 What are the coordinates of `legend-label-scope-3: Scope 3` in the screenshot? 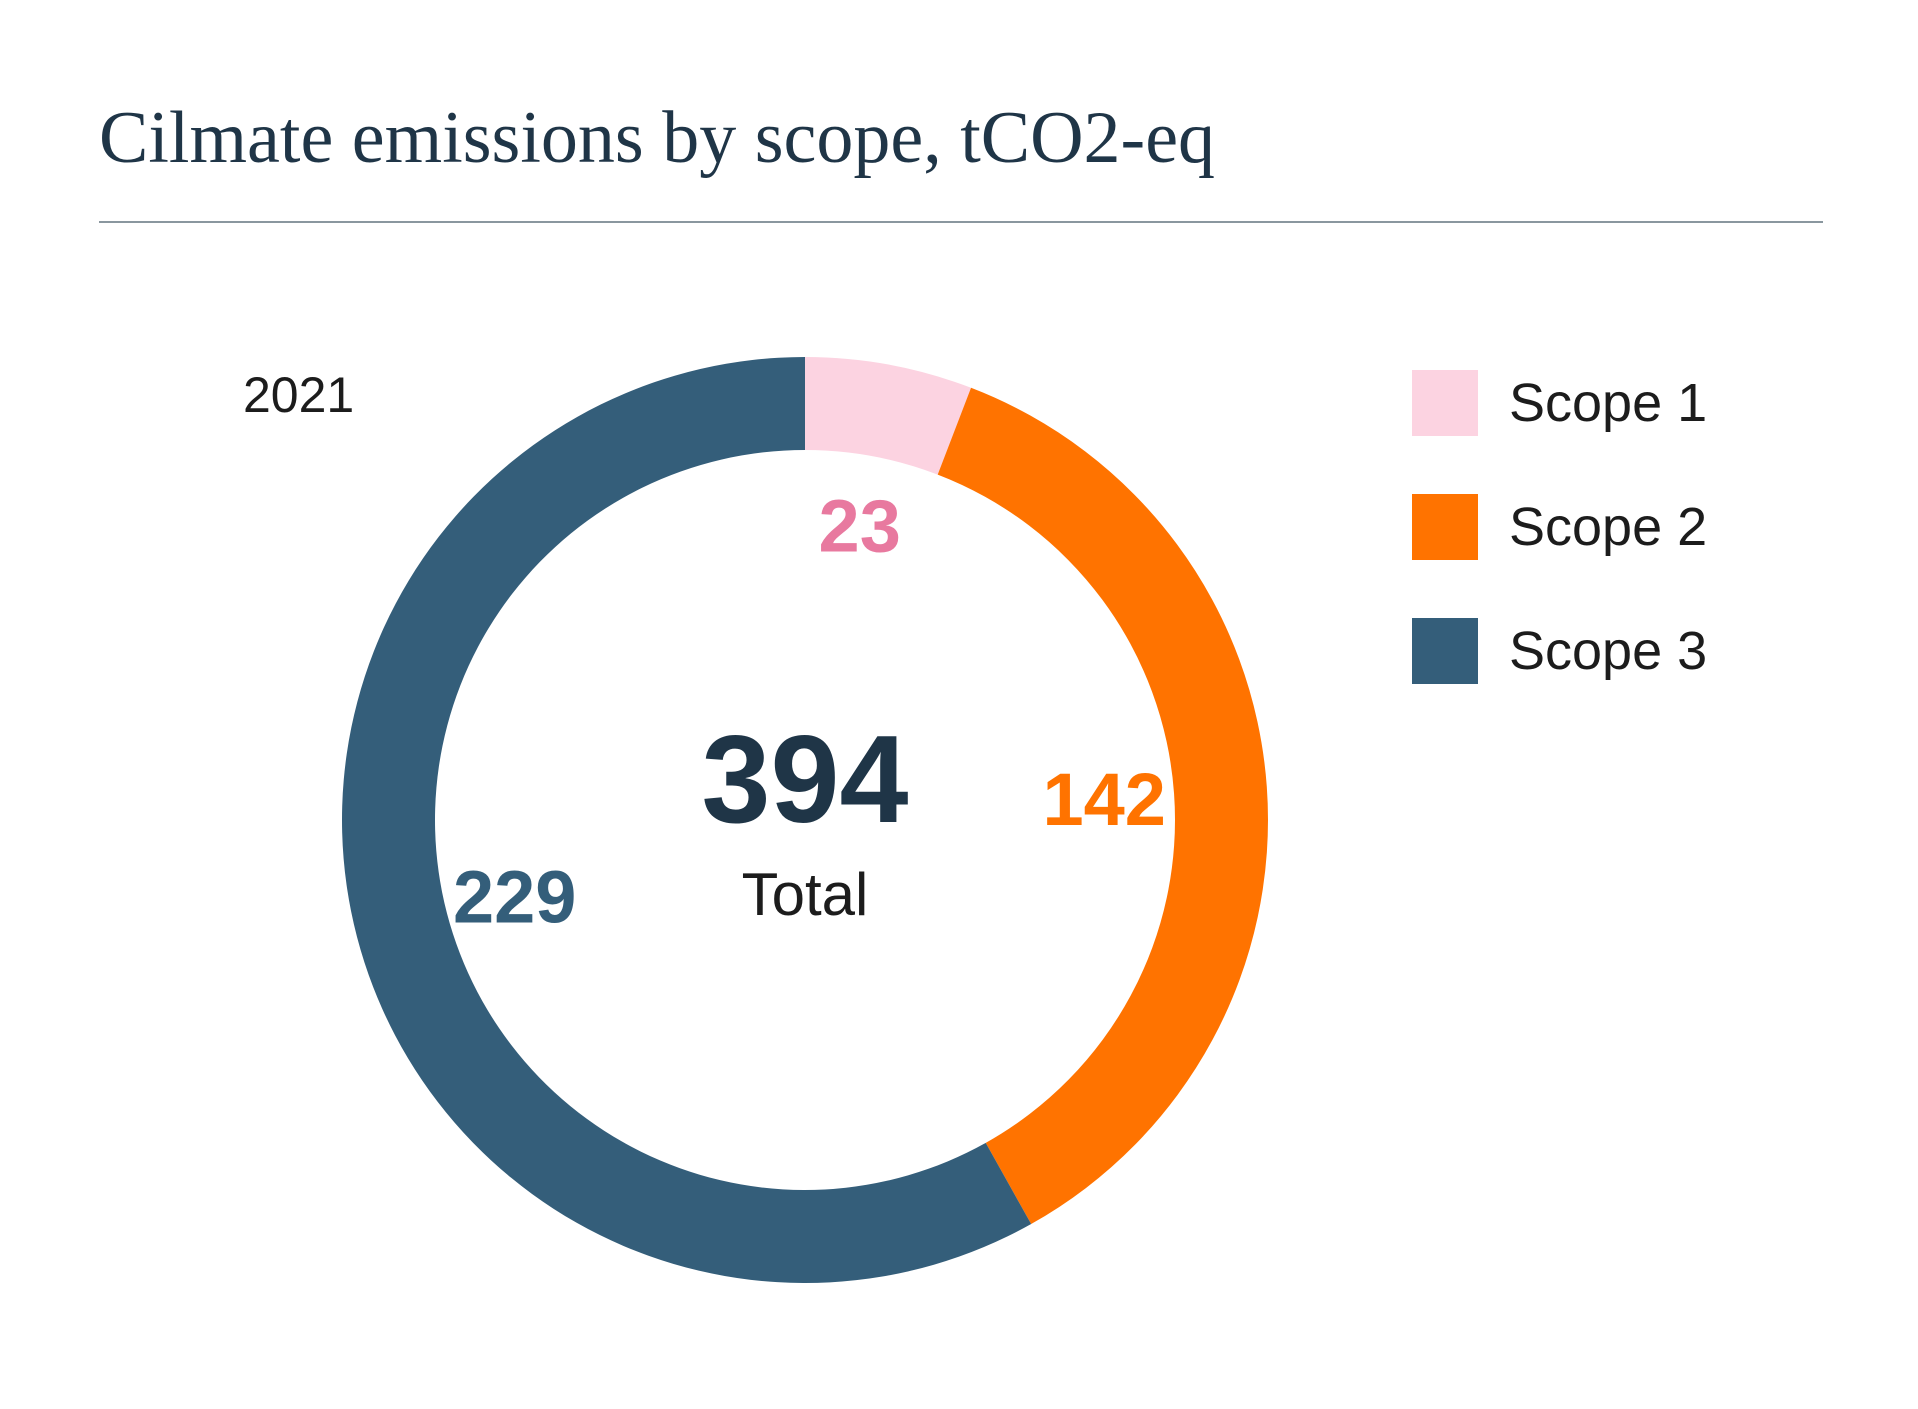 It's located at (1608, 651).